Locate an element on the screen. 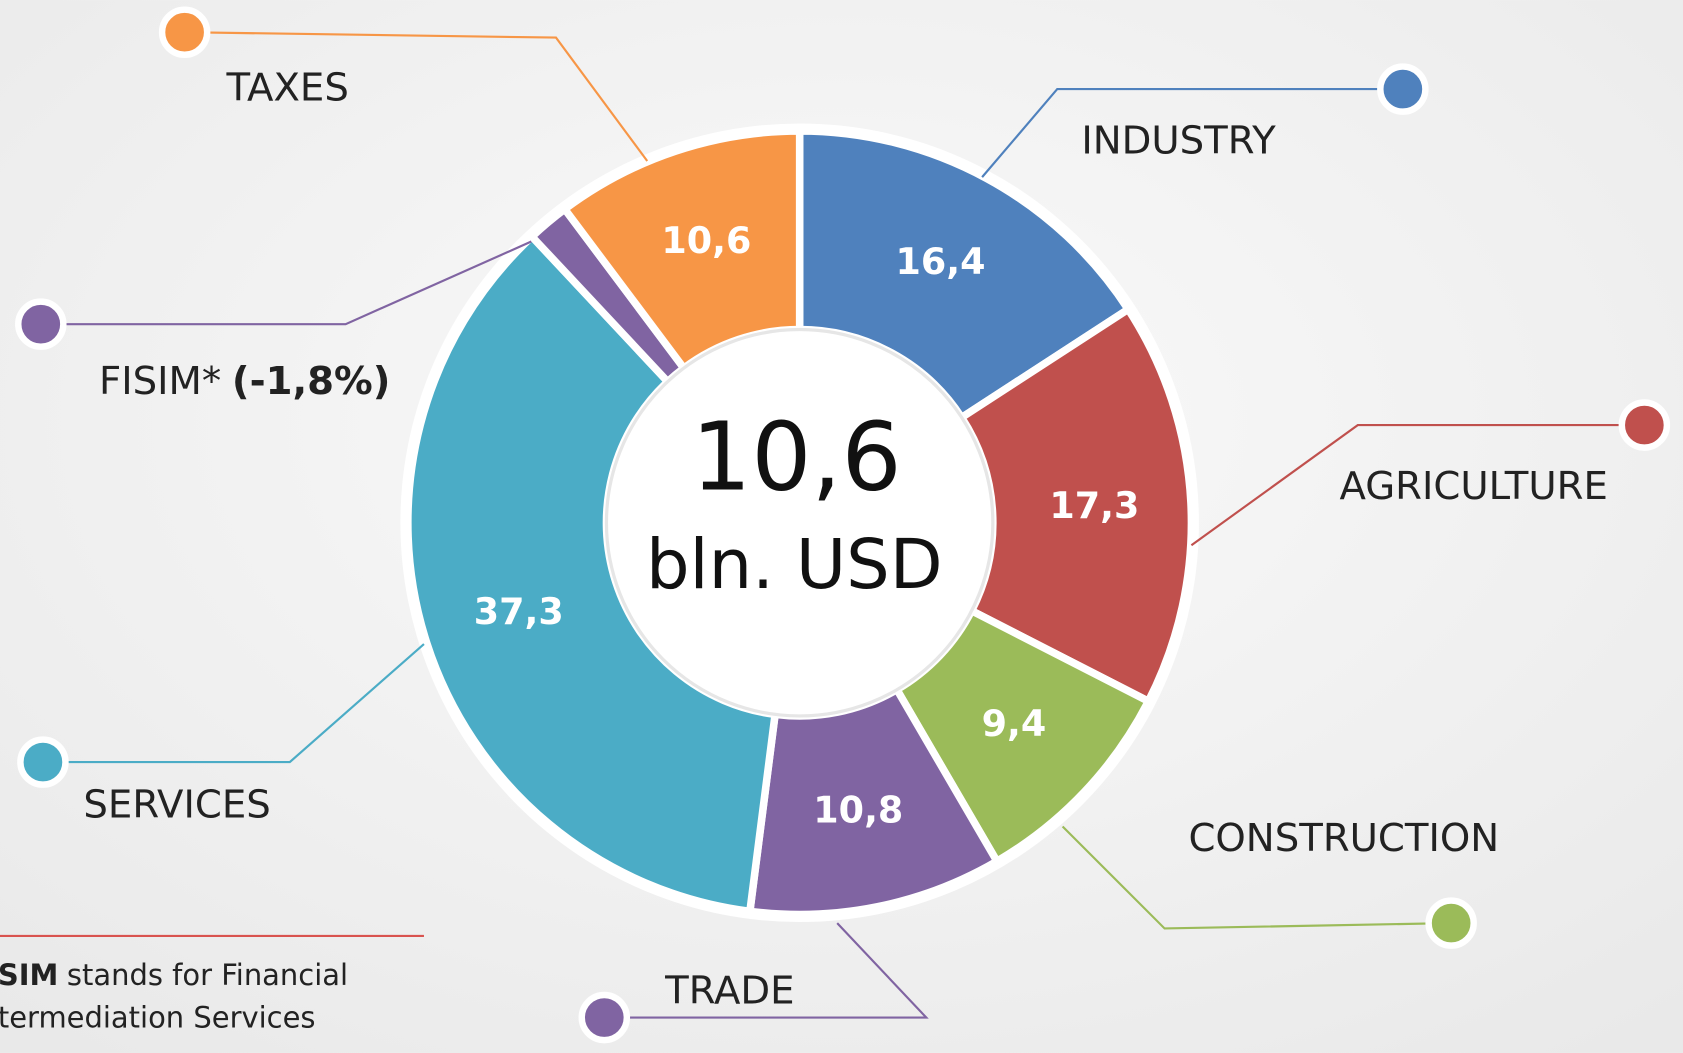 Image resolution: width=1683 pixels, height=1053 pixels. category-label: INDUSTRY is located at coordinates (1178, 140).